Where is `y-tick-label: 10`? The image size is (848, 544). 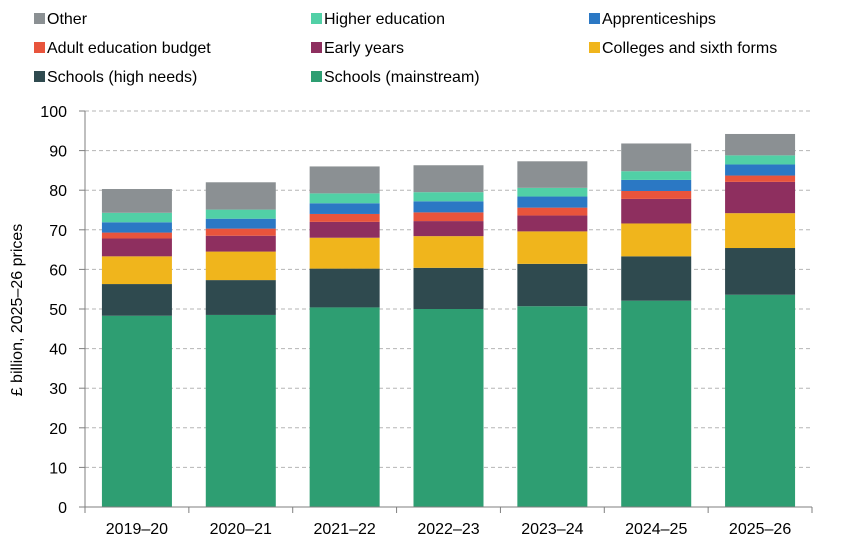
y-tick-label: 10 is located at coordinates (58, 468).